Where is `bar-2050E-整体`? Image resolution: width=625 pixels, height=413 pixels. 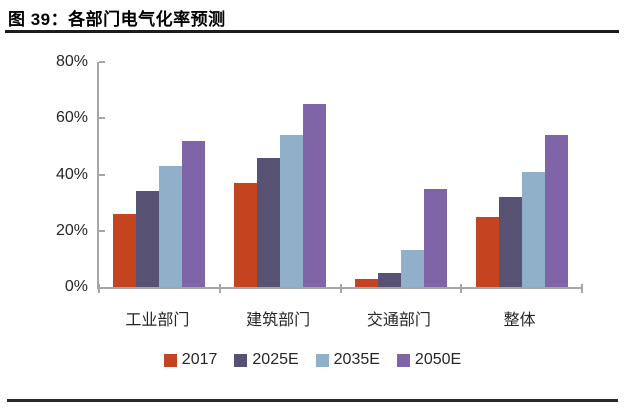
bar-2050E-整体 is located at coordinates (556, 211).